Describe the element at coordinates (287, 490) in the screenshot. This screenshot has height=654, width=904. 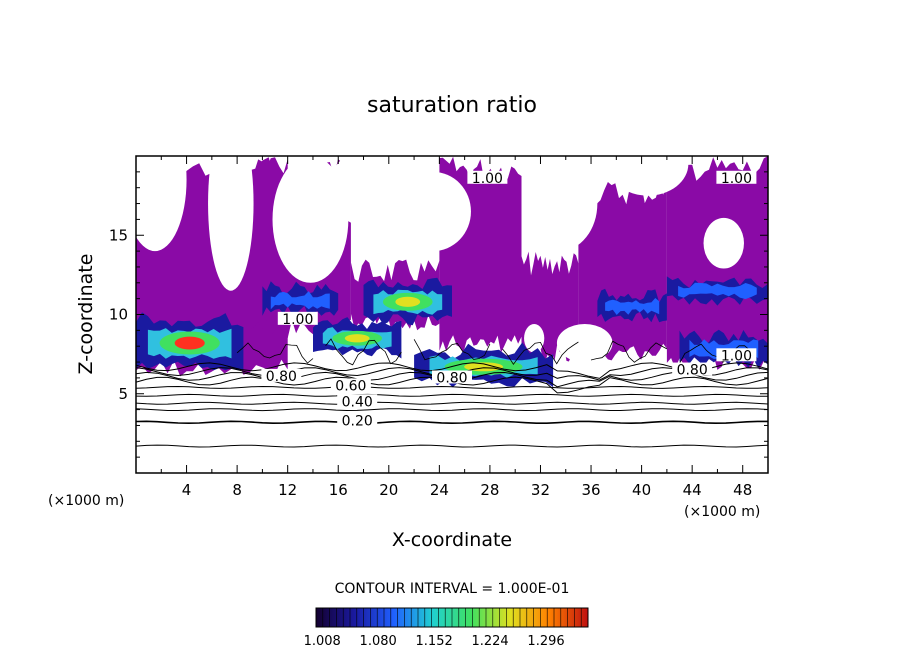
I see `x-tick-label: 12` at that location.